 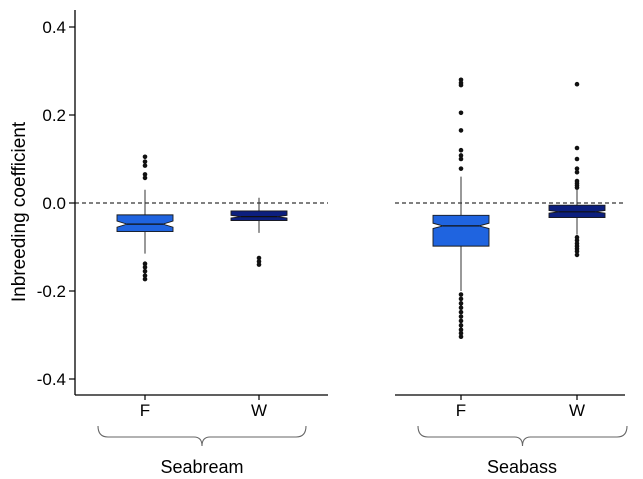 I want to click on box-seabream-w, so click(x=259, y=216).